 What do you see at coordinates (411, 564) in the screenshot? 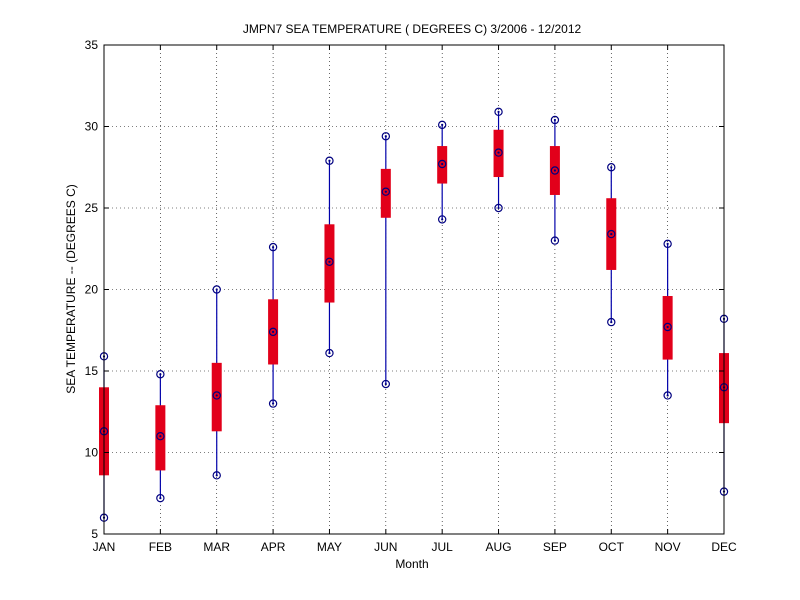
I see `x-axis-label: Month` at bounding box center [411, 564].